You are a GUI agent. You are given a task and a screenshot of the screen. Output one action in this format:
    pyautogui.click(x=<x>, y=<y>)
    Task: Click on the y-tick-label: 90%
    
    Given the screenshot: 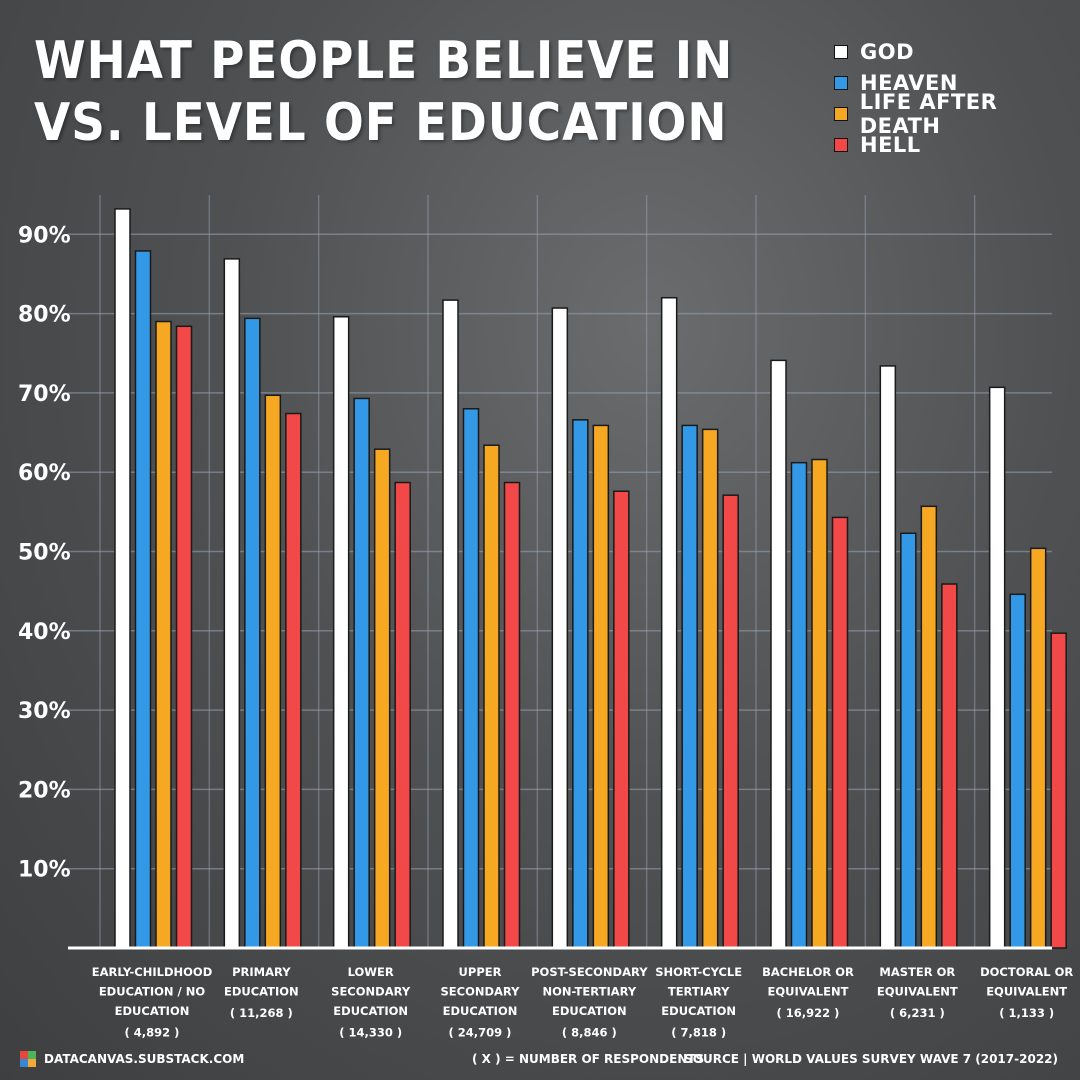 What is the action you would take?
    pyautogui.click(x=44, y=235)
    